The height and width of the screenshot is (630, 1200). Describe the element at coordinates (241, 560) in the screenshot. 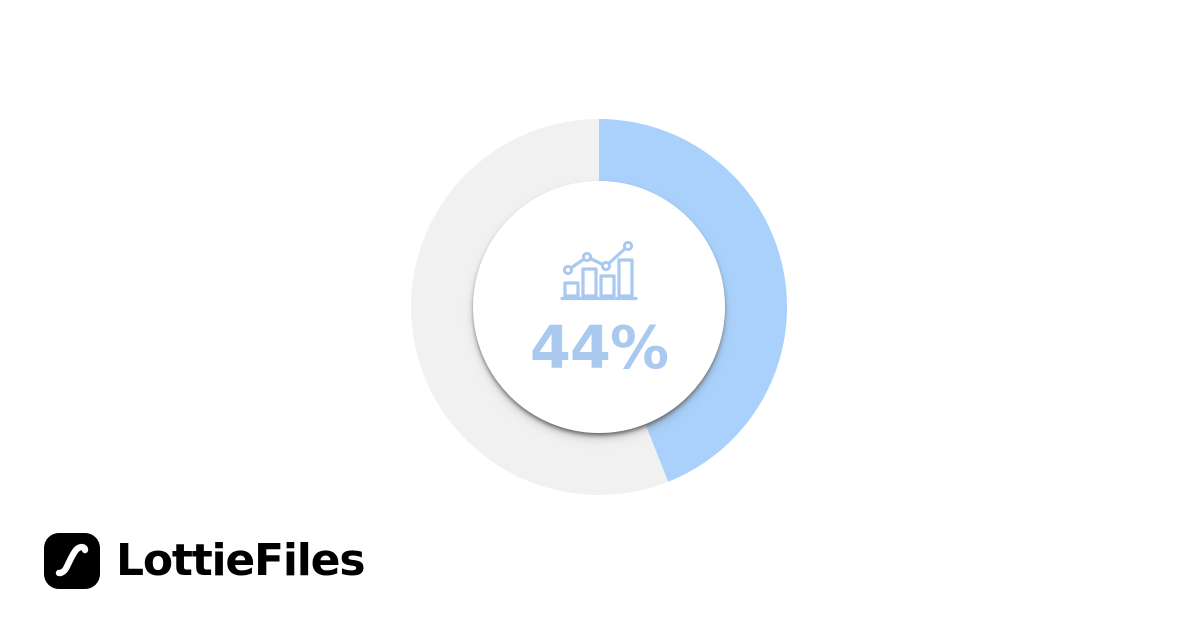

I see `brand-name-text: LottieFiles` at that location.